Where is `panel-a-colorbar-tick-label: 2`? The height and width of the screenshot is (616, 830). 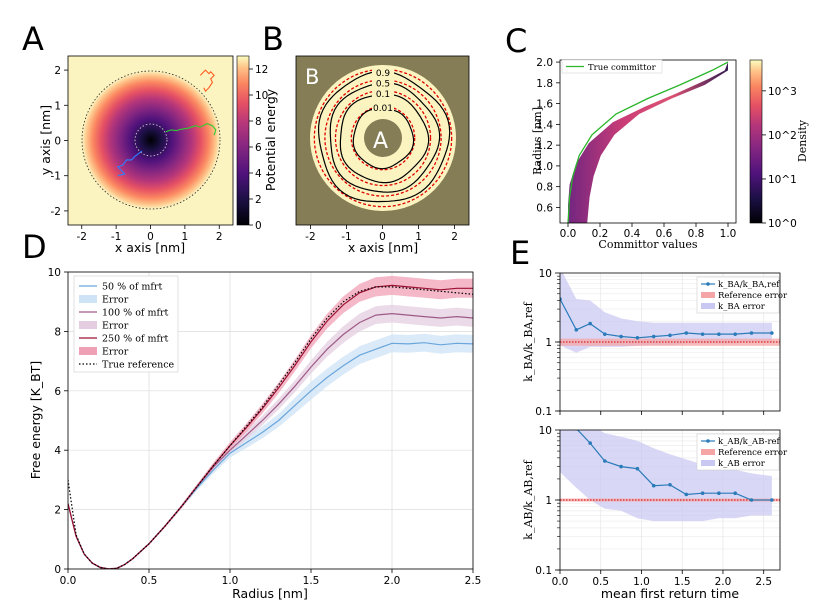 panel-a-colorbar-tick-label: 2 is located at coordinates (258, 200).